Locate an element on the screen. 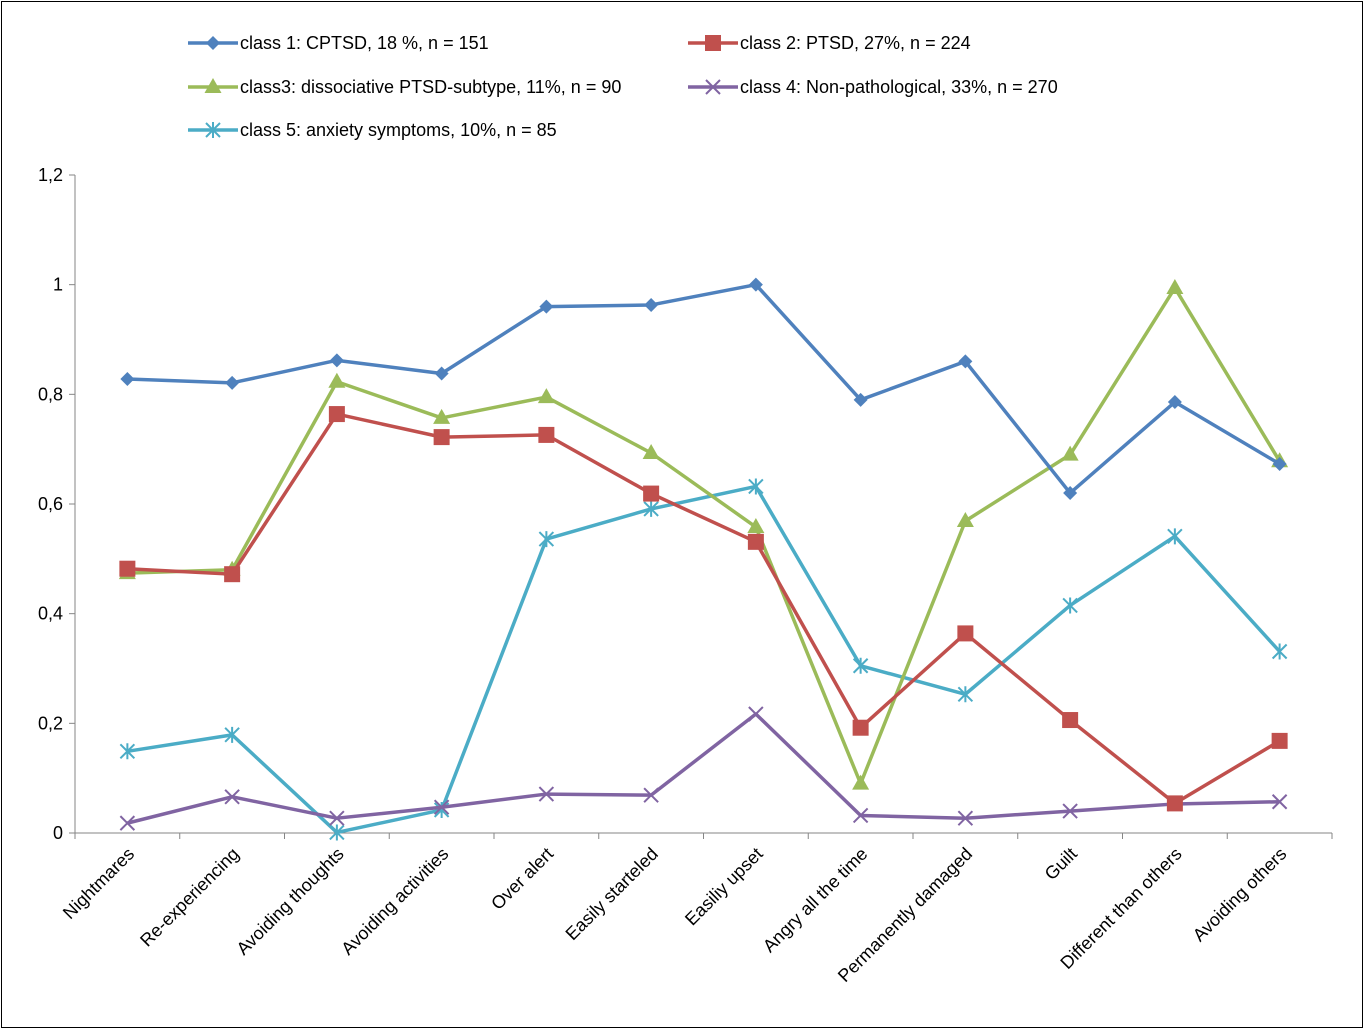  legend-item-class-2: class 2: PTSD, 27%, n = 224 is located at coordinates (829, 43).